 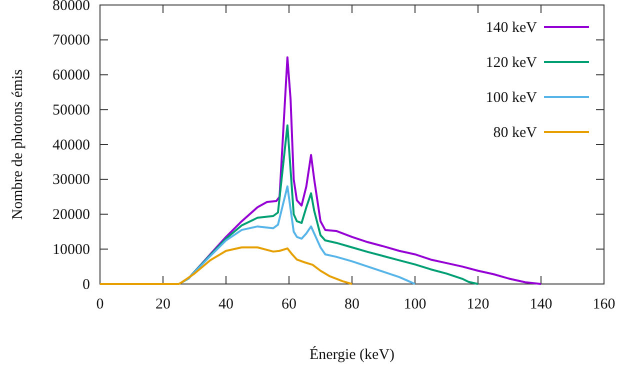 I want to click on x-tick-label: 80, so click(x=352, y=304).